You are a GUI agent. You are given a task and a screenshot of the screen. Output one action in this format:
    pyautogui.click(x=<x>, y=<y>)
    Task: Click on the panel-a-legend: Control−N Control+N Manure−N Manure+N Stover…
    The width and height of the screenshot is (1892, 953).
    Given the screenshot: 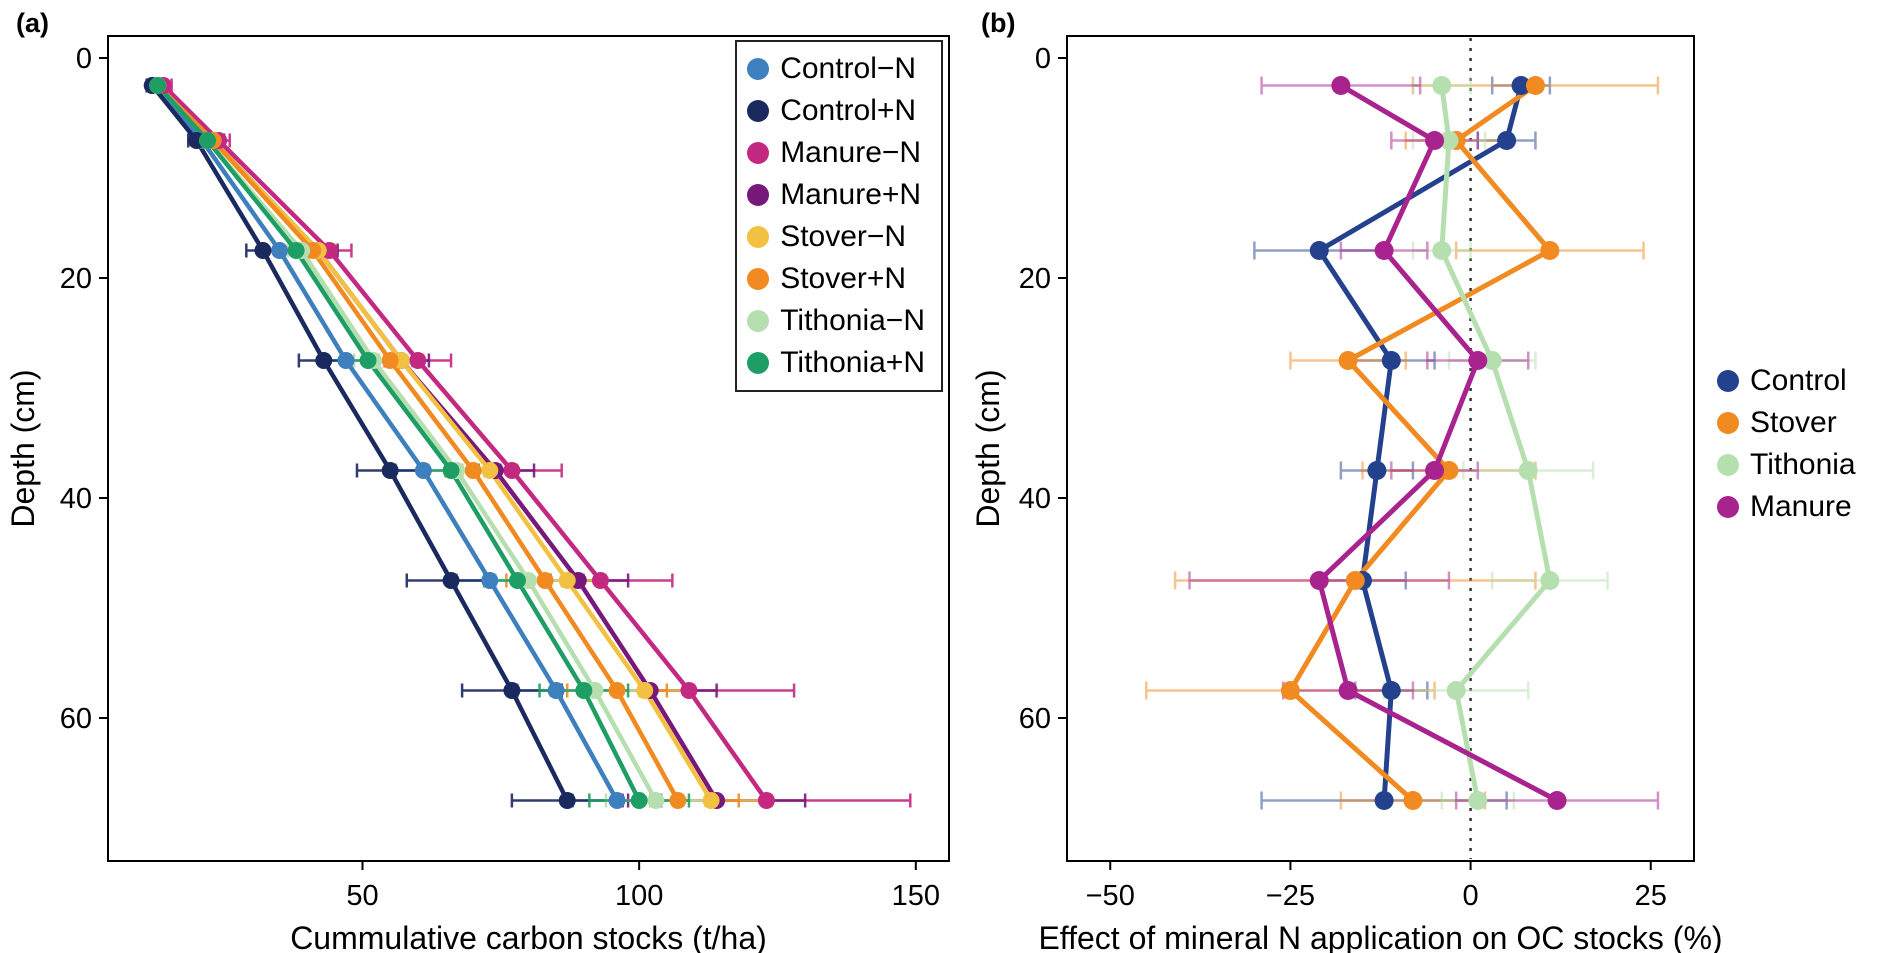 What is the action you would take?
    pyautogui.click(x=839, y=216)
    